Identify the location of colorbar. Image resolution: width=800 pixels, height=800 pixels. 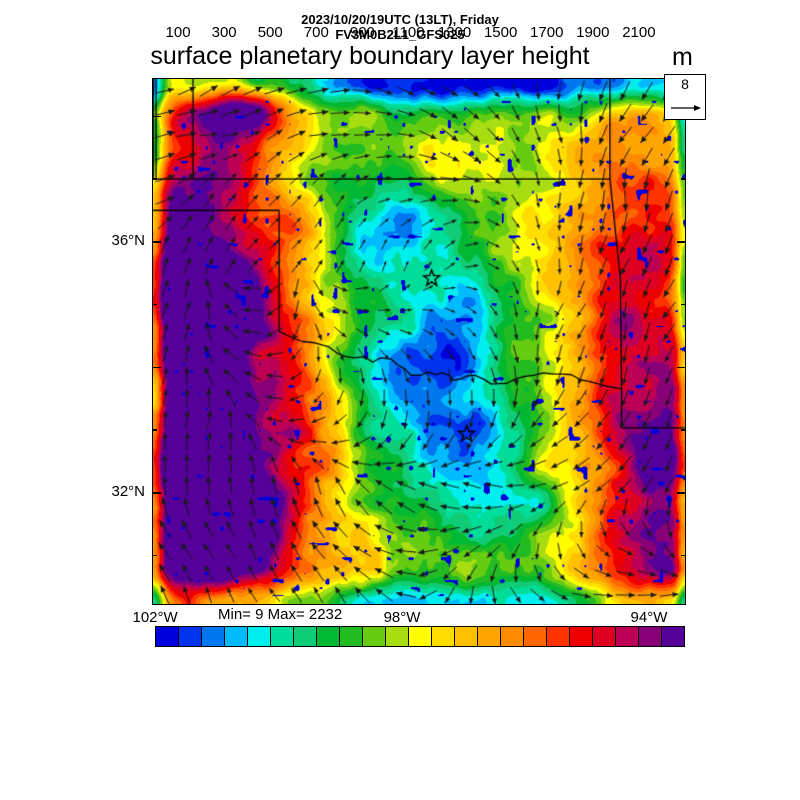
(420, 636).